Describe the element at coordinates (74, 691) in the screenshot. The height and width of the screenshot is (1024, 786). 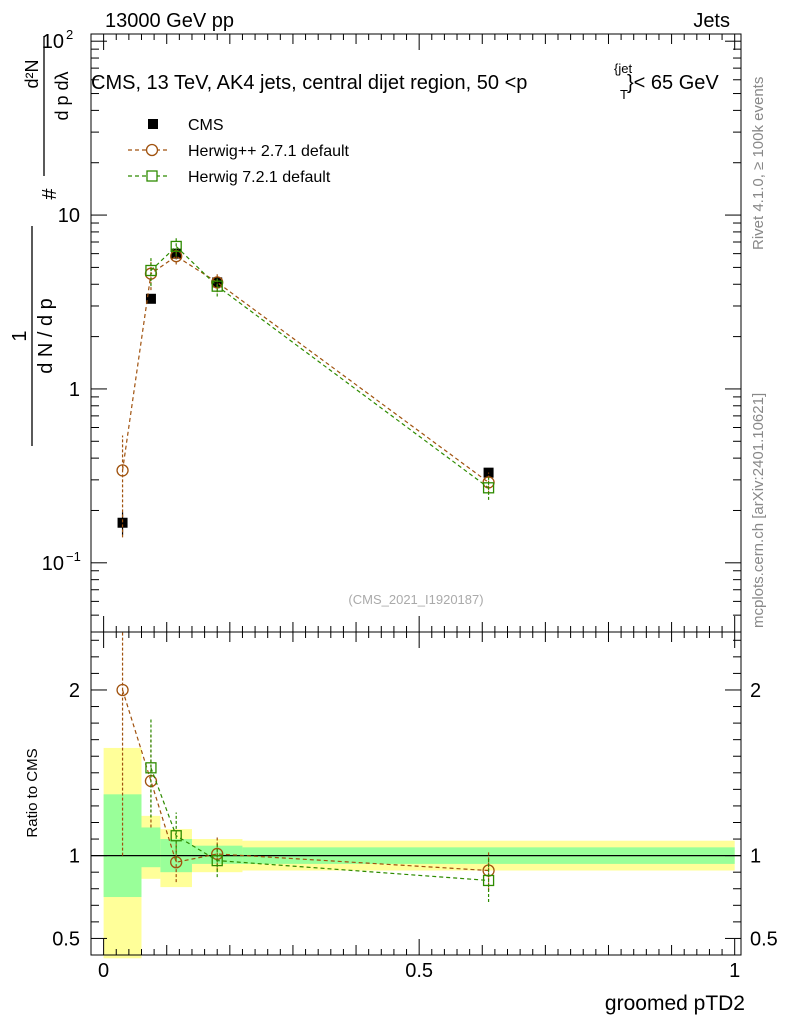
I see `y-tick-label-ratio: 2` at that location.